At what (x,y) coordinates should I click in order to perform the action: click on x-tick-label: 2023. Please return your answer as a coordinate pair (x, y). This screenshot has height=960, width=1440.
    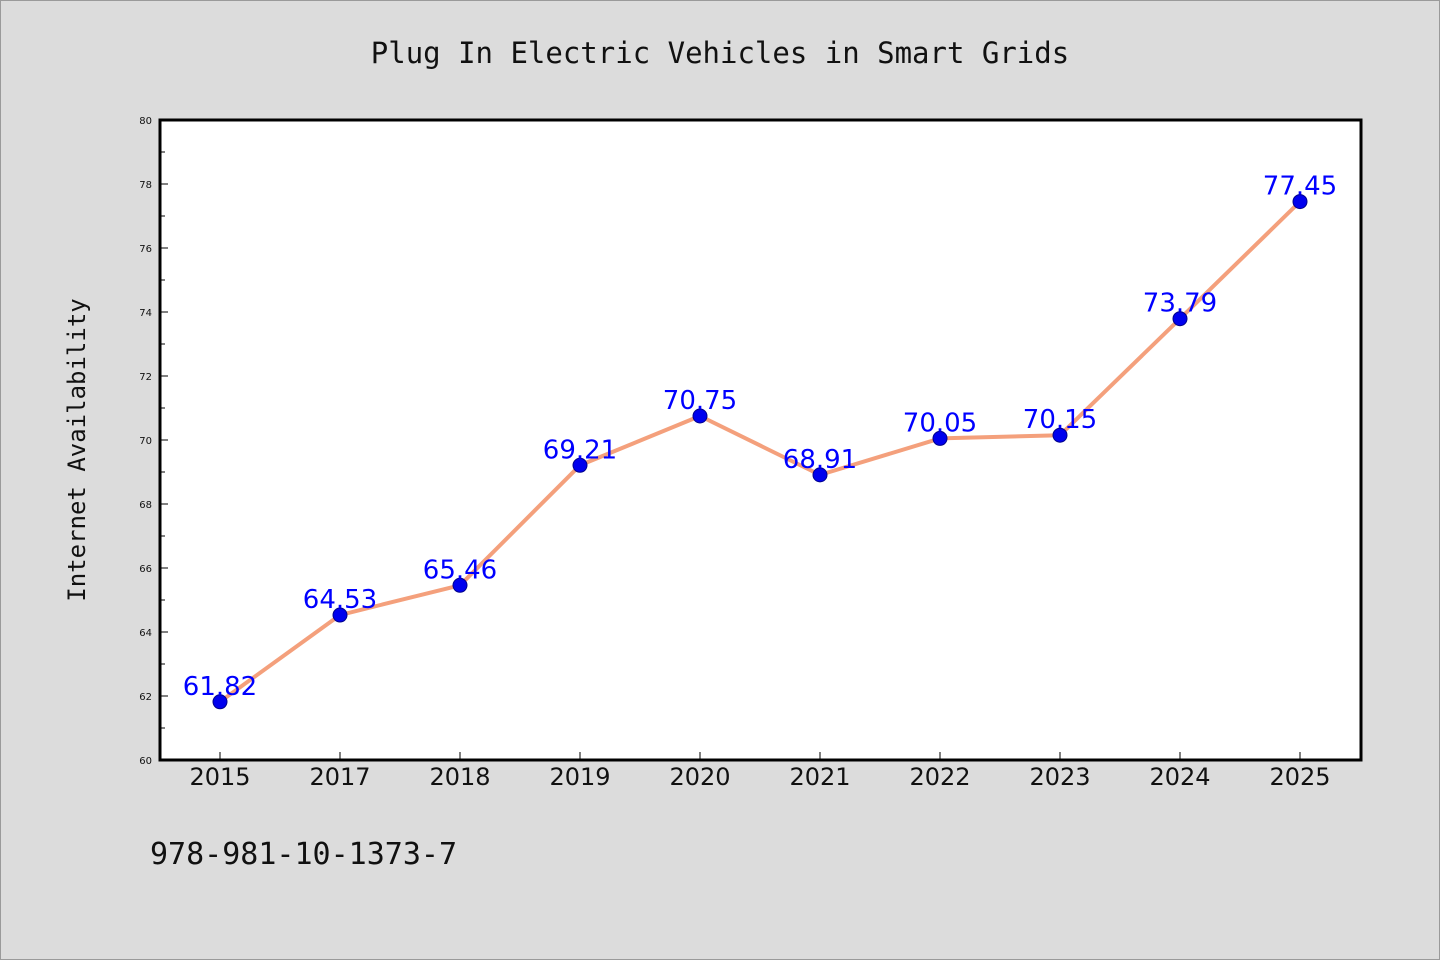
    Looking at the image, I should click on (1059, 777).